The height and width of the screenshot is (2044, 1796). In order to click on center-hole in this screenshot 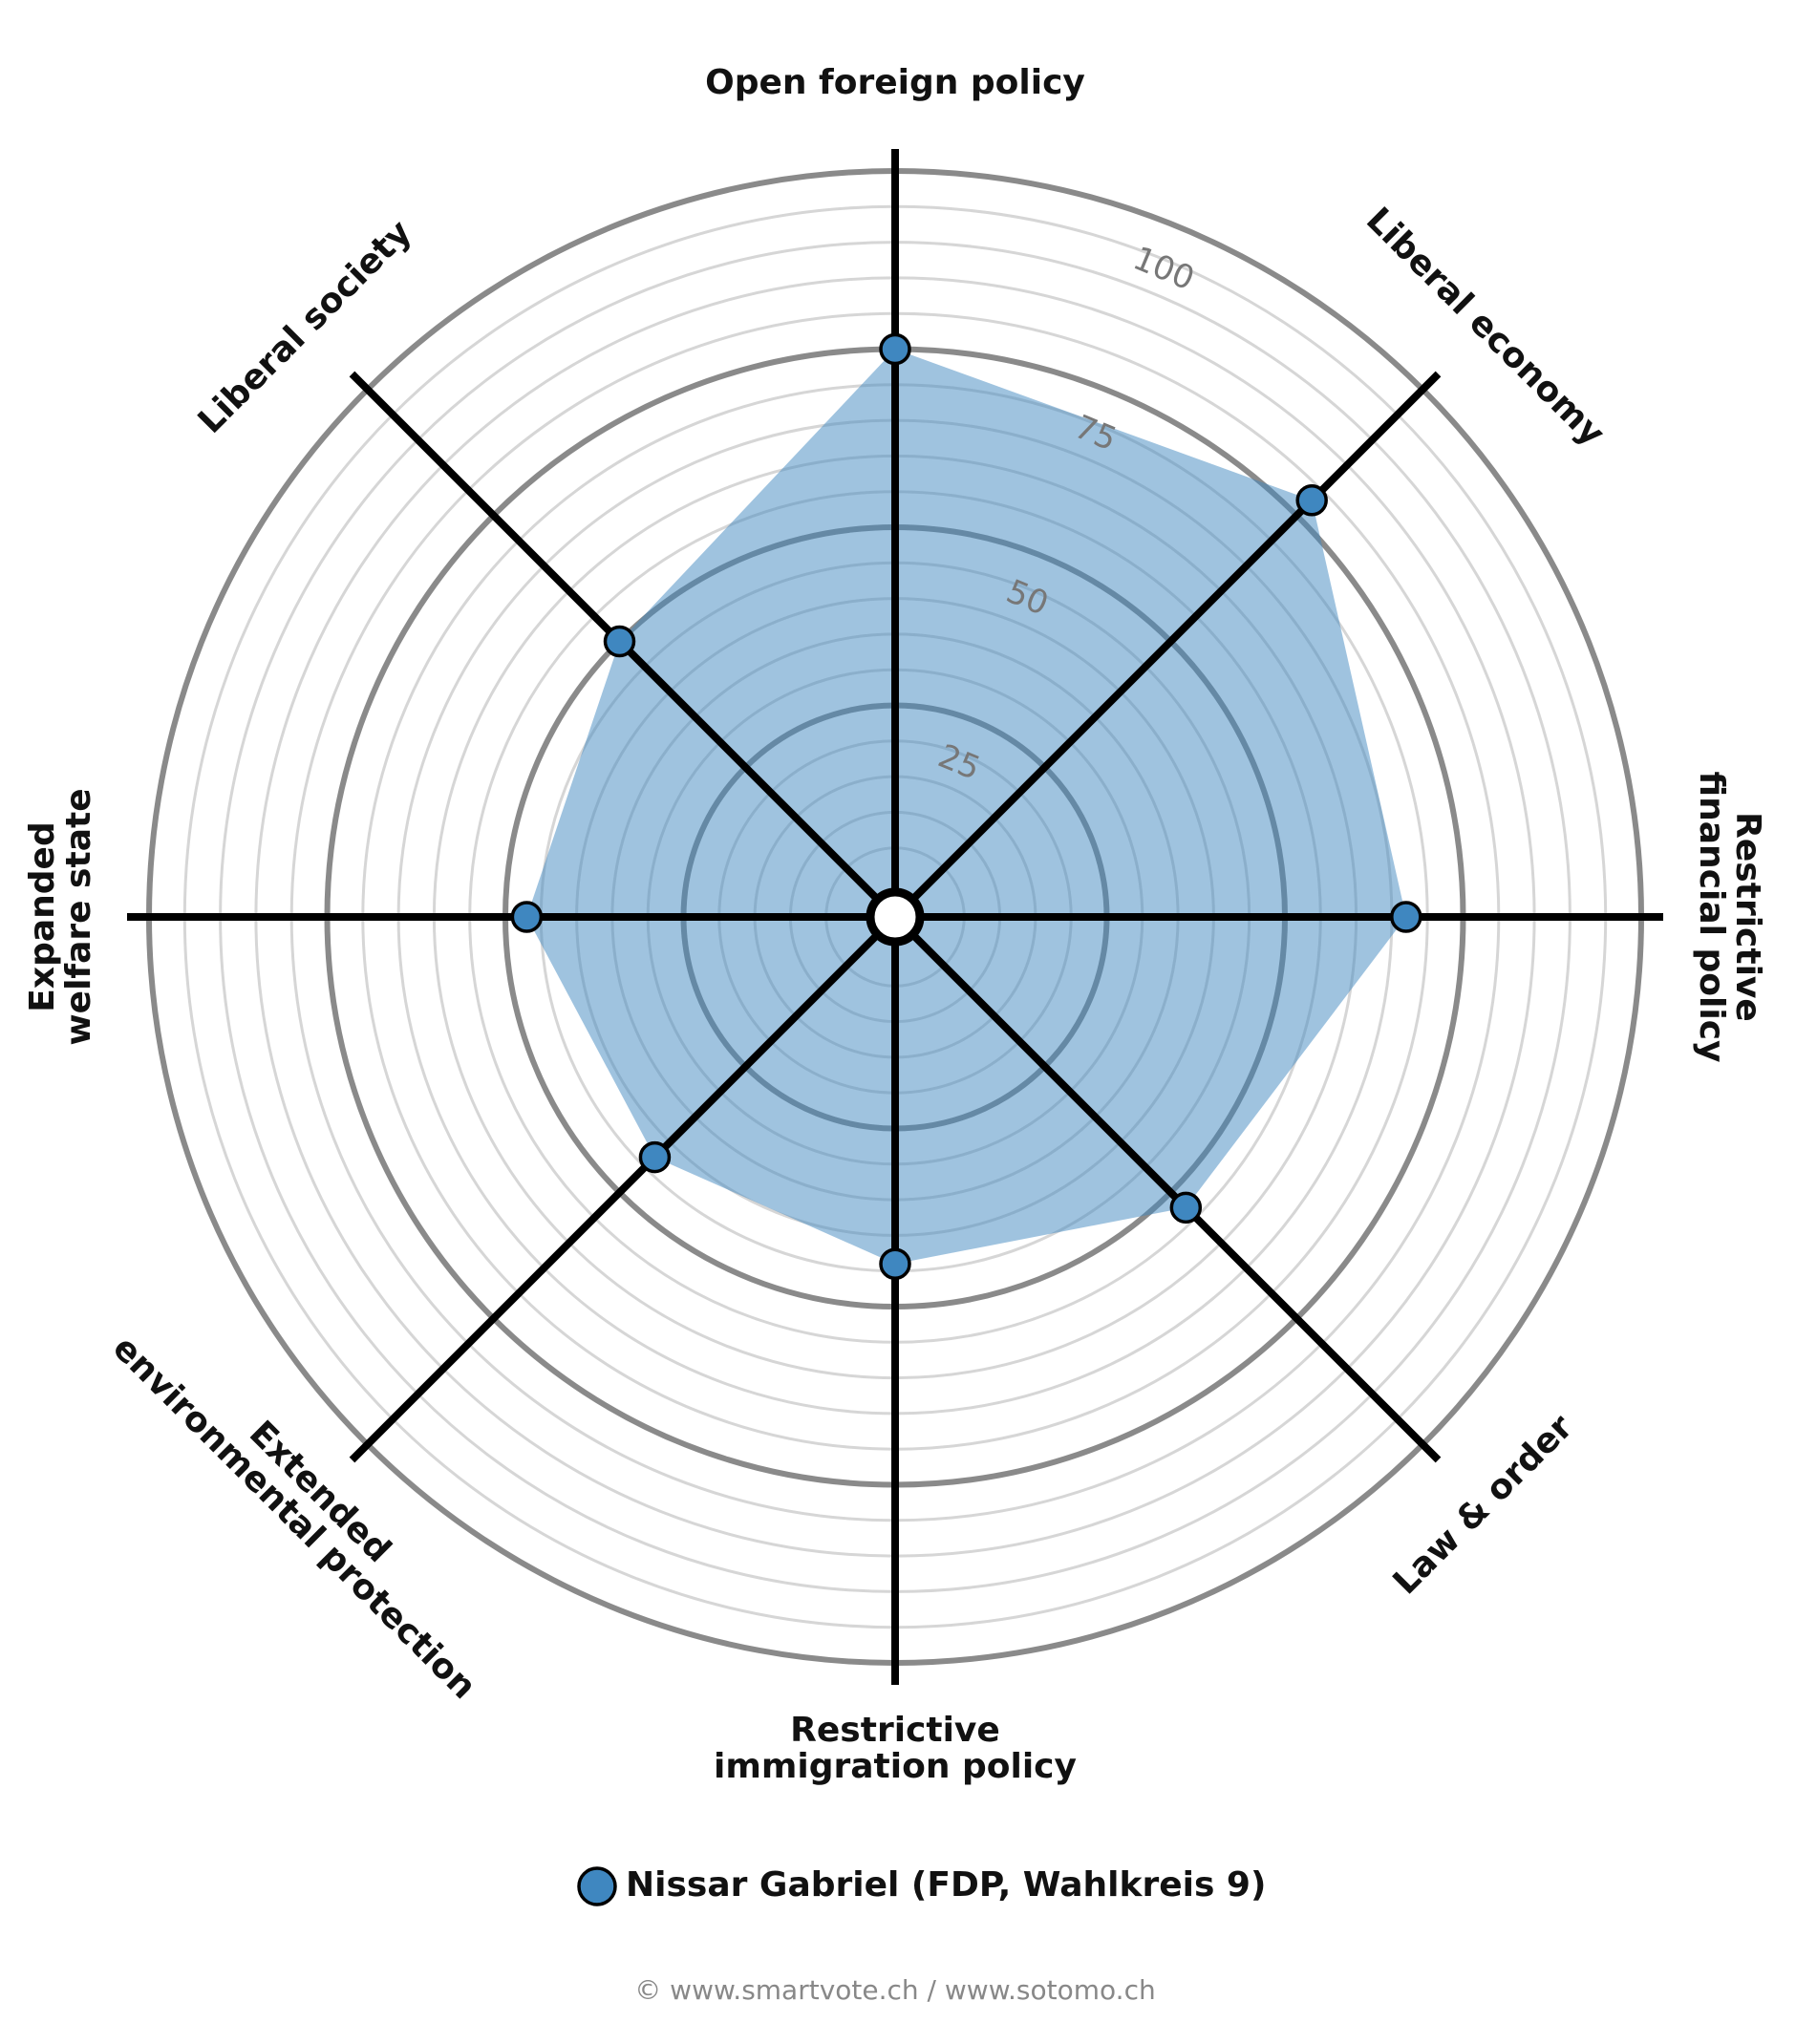, I will do `click(896, 917)`.